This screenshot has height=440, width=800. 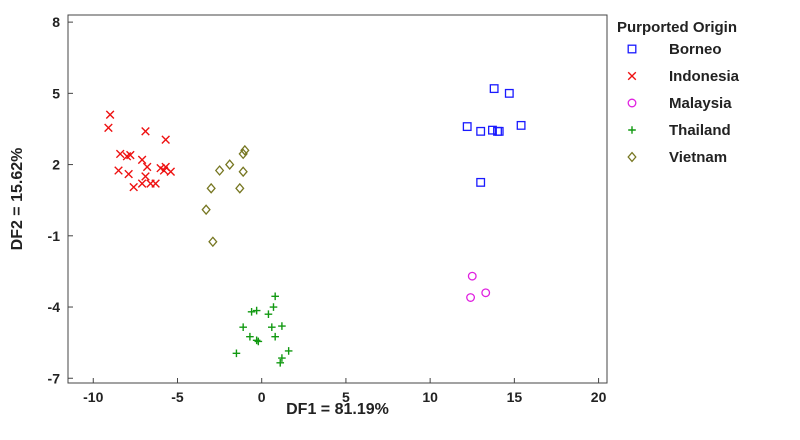 I want to click on x-axis-label: DF1 = 81.19%, so click(x=337, y=409).